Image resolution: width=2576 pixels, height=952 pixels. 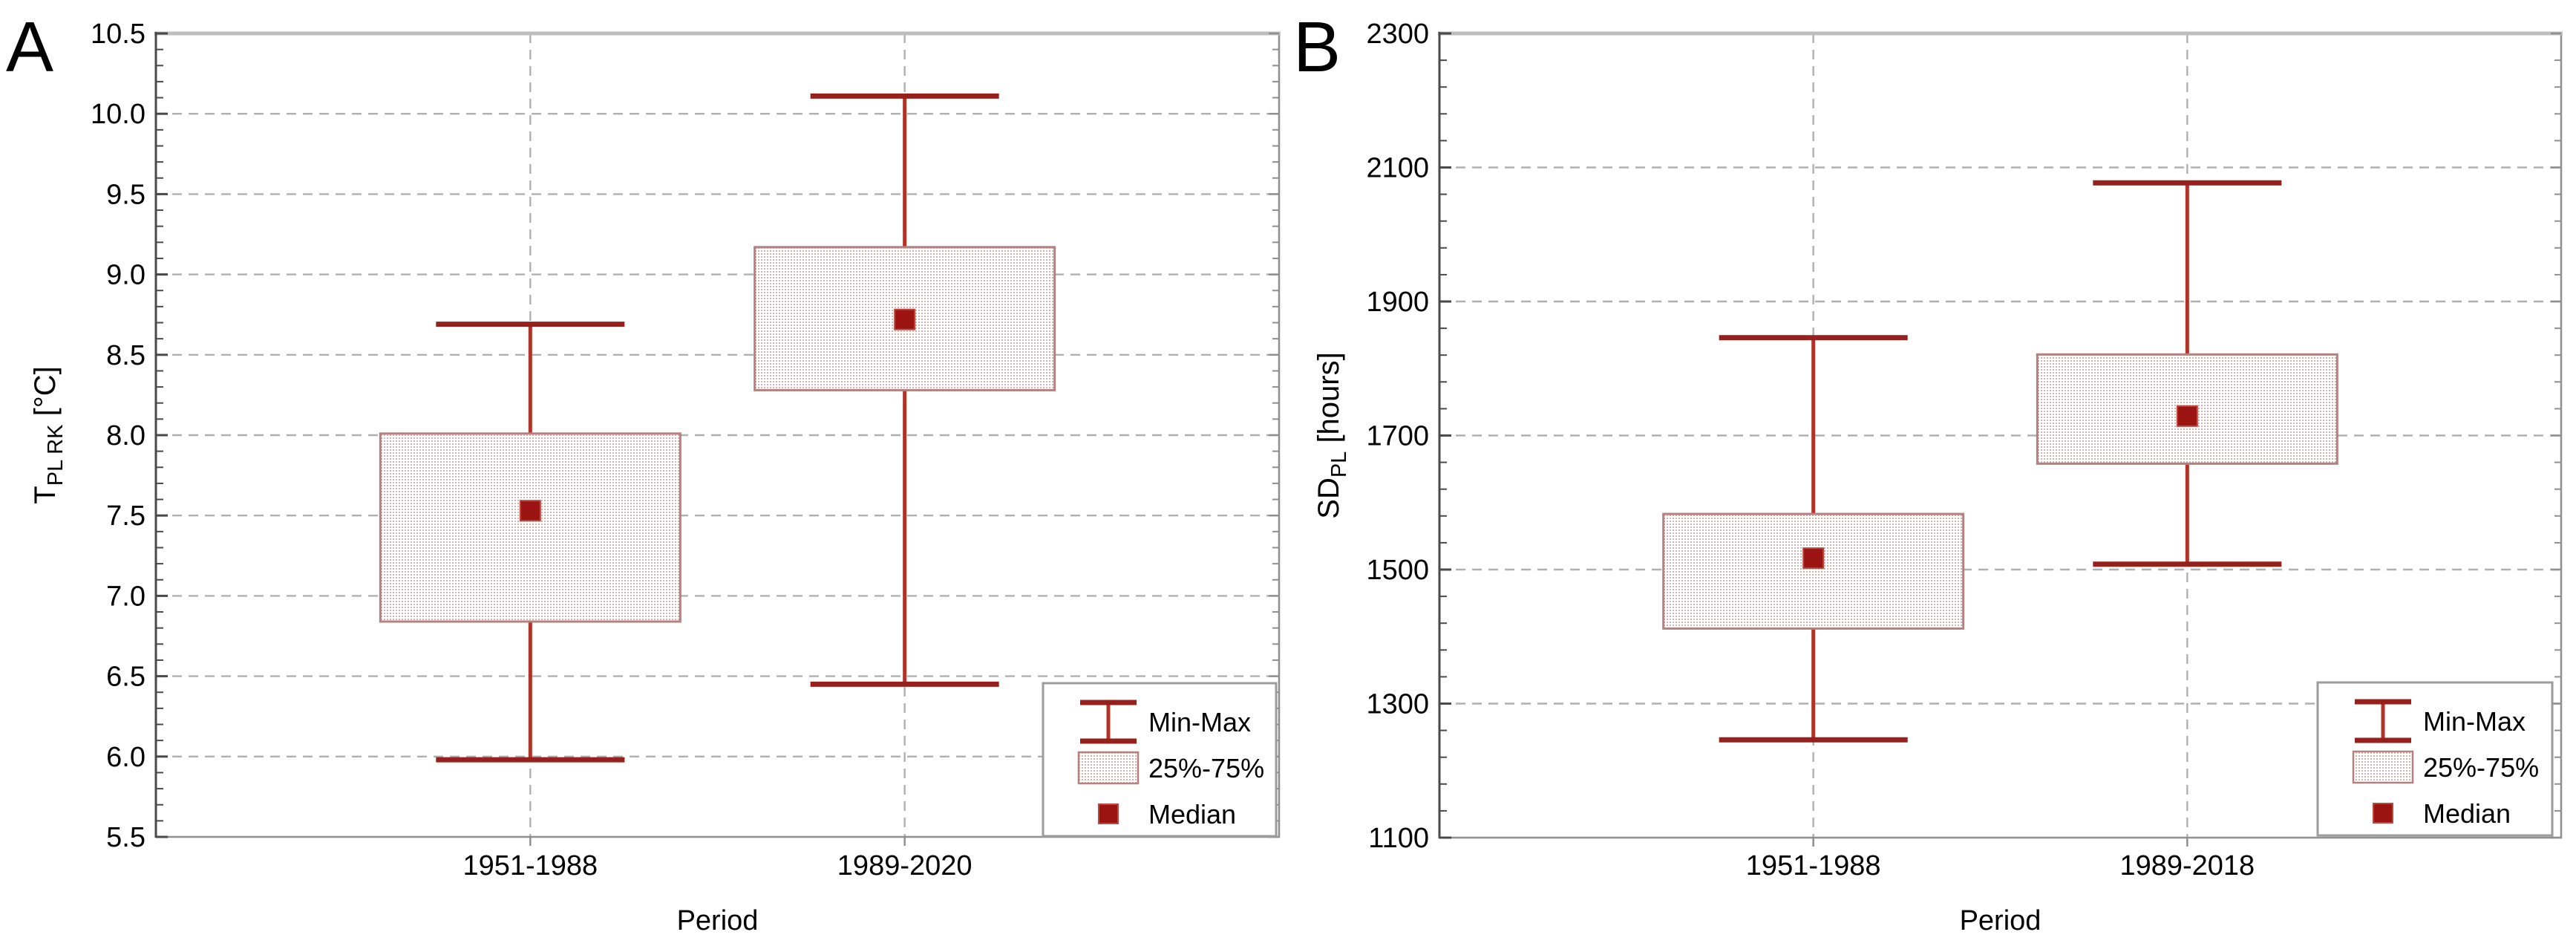 I want to click on y-tick-label: 9.5, so click(x=126, y=195).